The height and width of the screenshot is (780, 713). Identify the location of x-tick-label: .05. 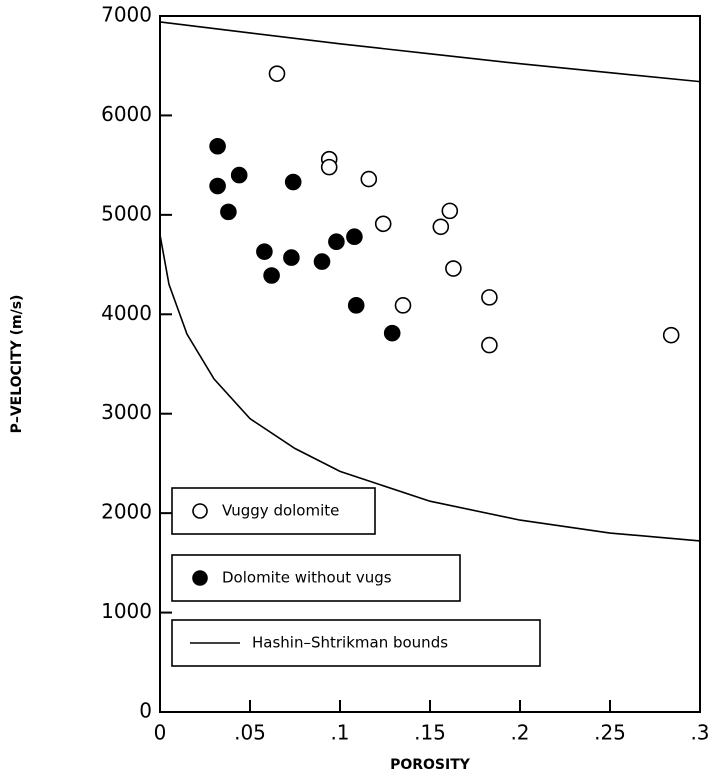
(250, 733).